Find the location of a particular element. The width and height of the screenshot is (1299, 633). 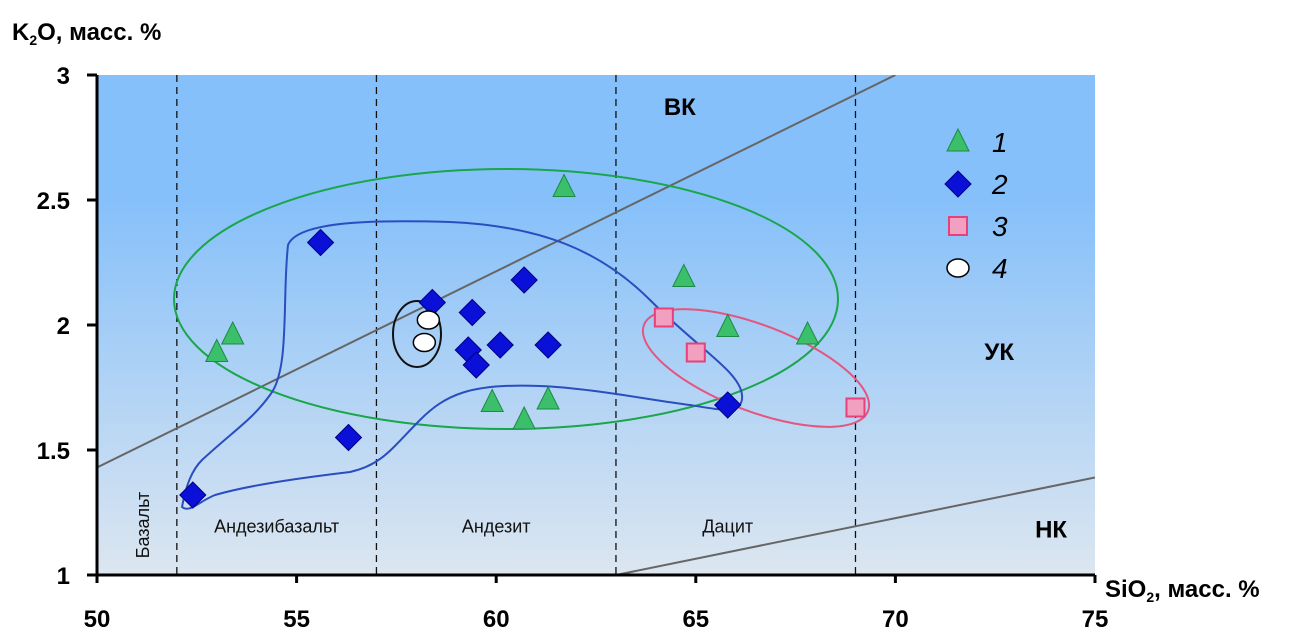

series-boundary-line is located at coordinates (855, 525).